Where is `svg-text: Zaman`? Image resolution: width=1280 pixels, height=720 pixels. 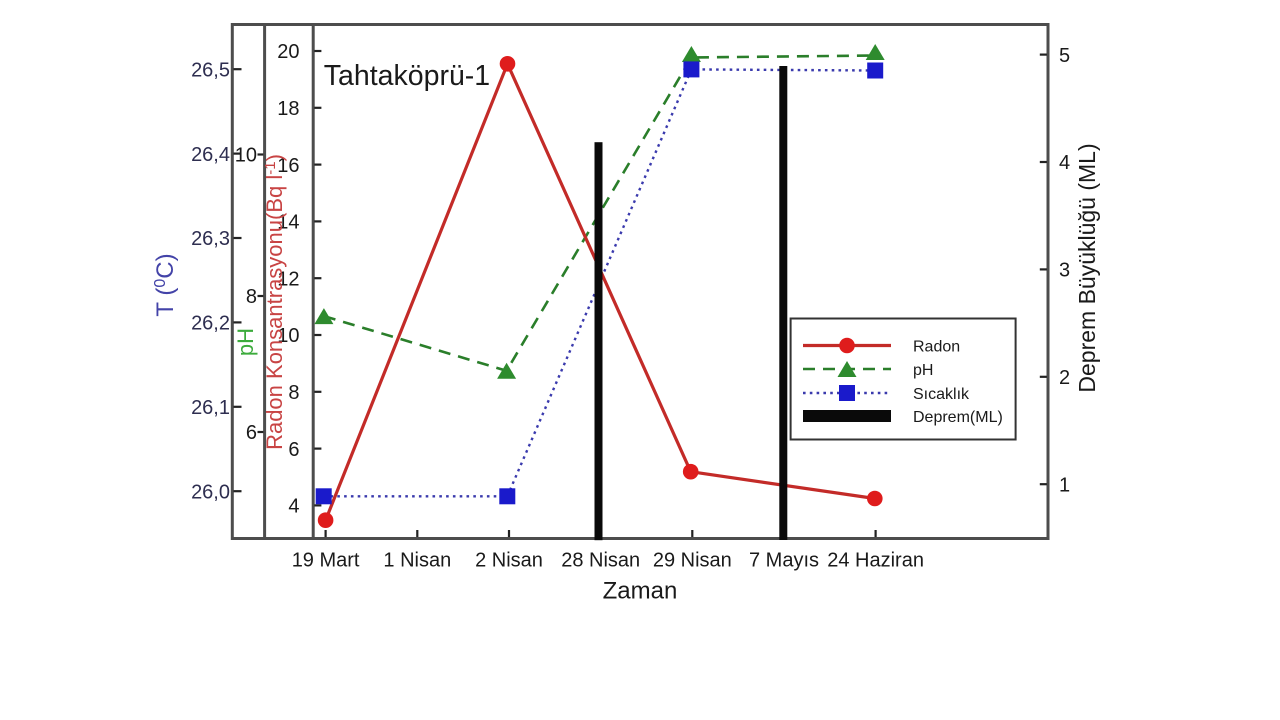 svg-text: Zaman is located at coordinates (640, 591).